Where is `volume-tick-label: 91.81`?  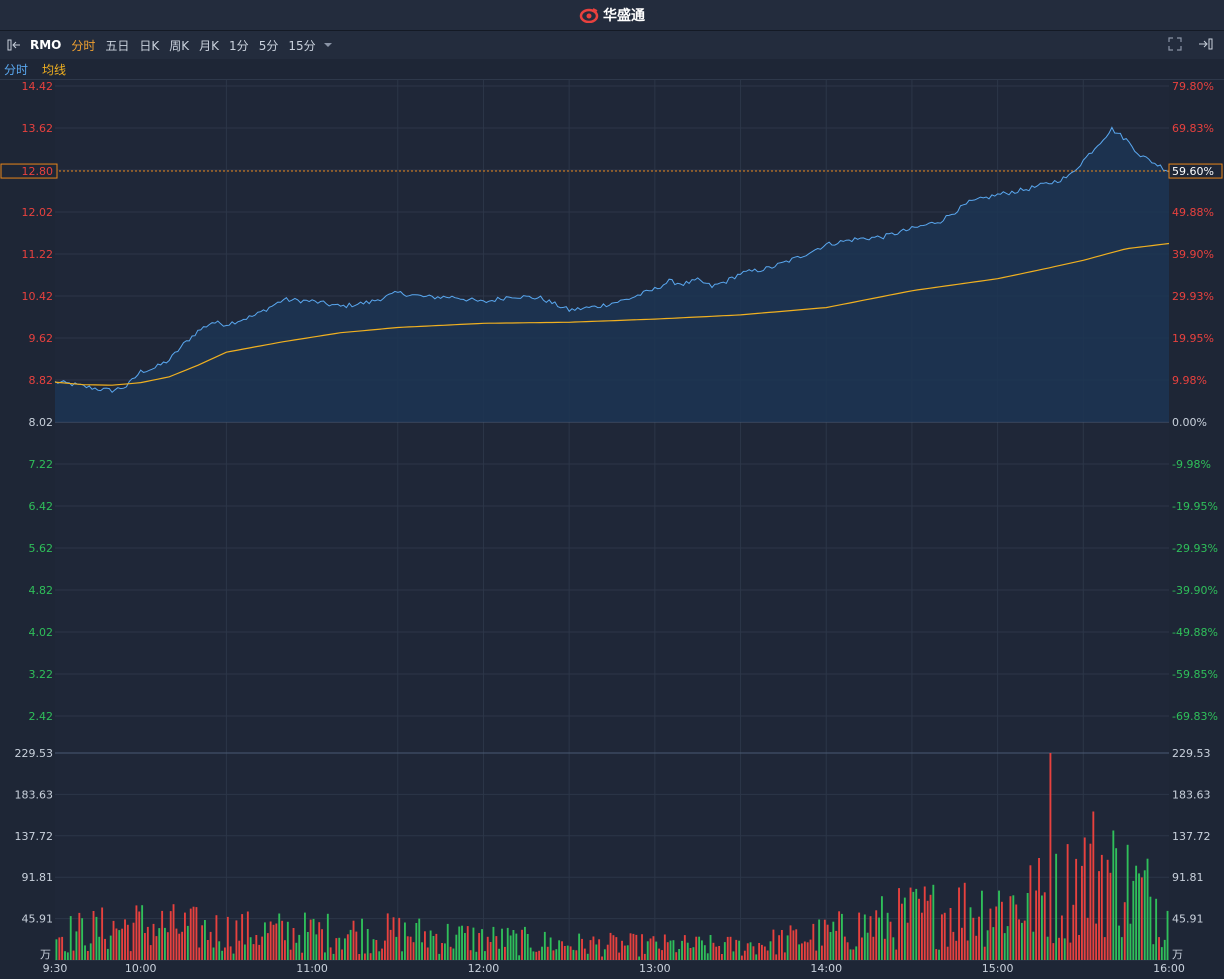 volume-tick-label: 91.81 is located at coordinates (1188, 877).